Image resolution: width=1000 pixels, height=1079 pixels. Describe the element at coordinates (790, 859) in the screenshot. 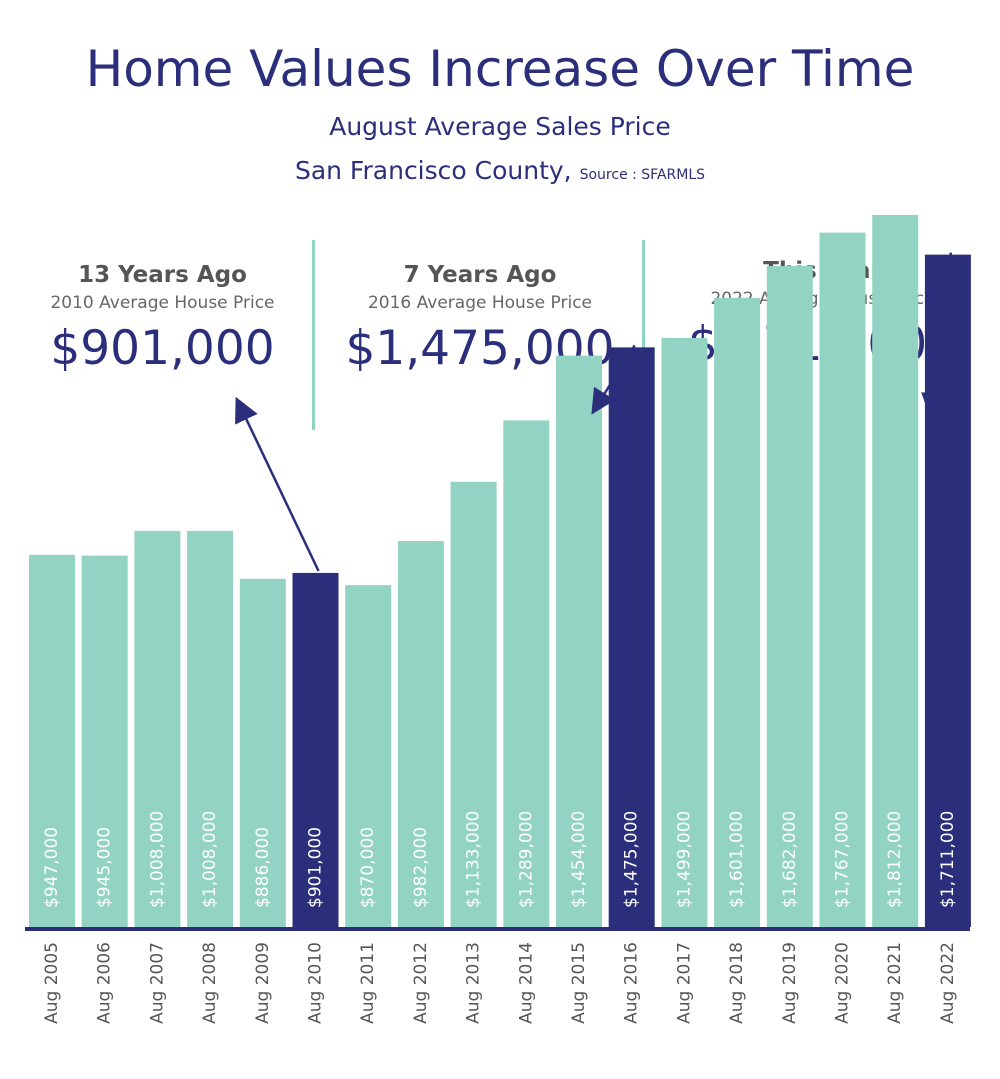

I see `value-label-aug-2019: $1,682,000` at that location.